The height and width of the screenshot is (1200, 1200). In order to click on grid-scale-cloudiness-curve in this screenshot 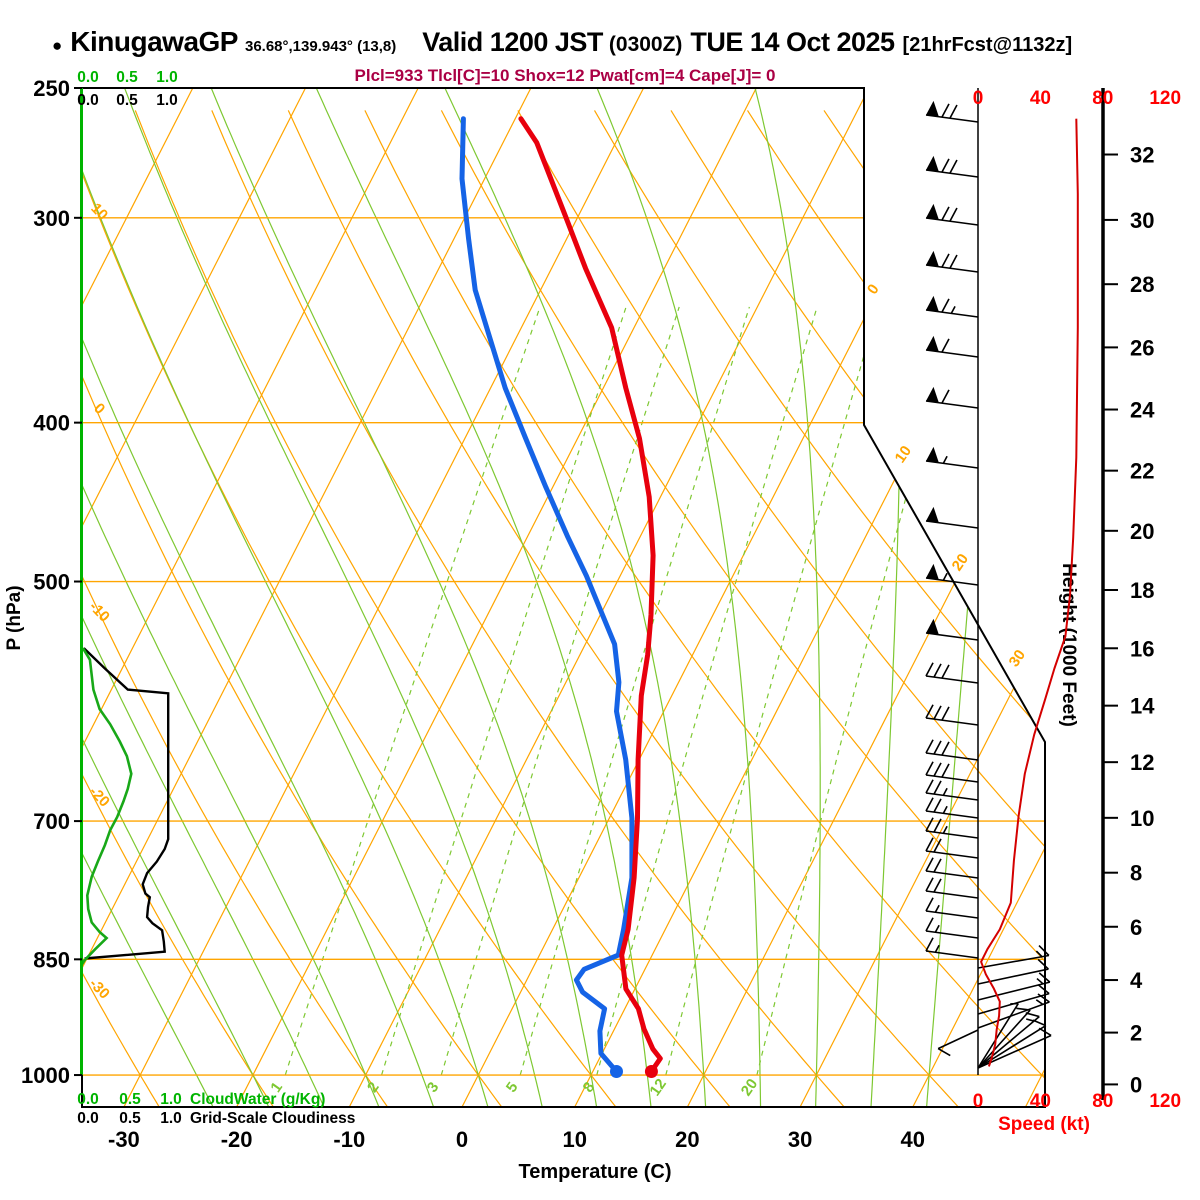, I will do `click(126, 803)`.